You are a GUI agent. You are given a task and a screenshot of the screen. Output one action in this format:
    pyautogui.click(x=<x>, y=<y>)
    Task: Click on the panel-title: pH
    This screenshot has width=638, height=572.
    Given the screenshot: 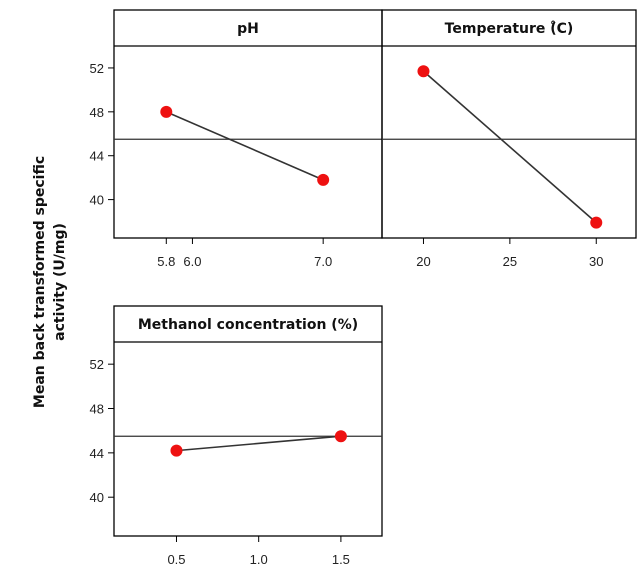 What is the action you would take?
    pyautogui.click(x=248, y=29)
    